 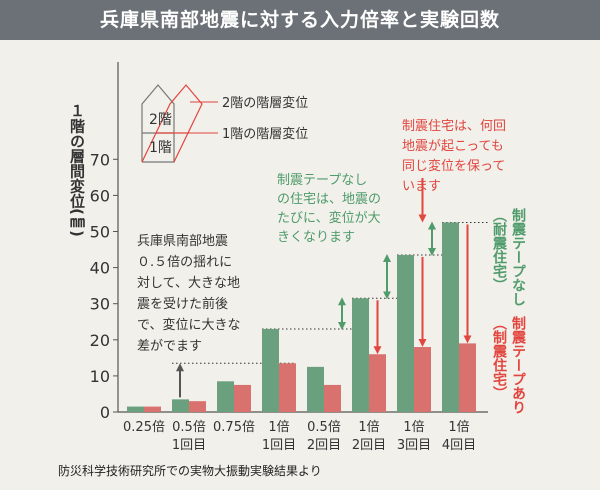 I want to click on legend-no-tape: 制震テープなし（耐震住宅）, so click(x=509, y=256).